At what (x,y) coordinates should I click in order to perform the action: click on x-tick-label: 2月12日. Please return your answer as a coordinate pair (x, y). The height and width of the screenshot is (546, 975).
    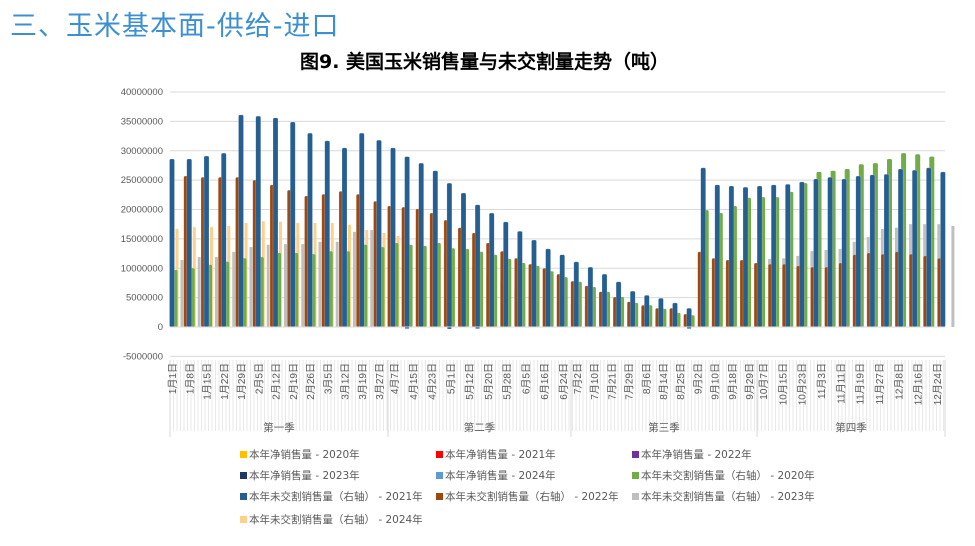
    Looking at the image, I should click on (277, 381).